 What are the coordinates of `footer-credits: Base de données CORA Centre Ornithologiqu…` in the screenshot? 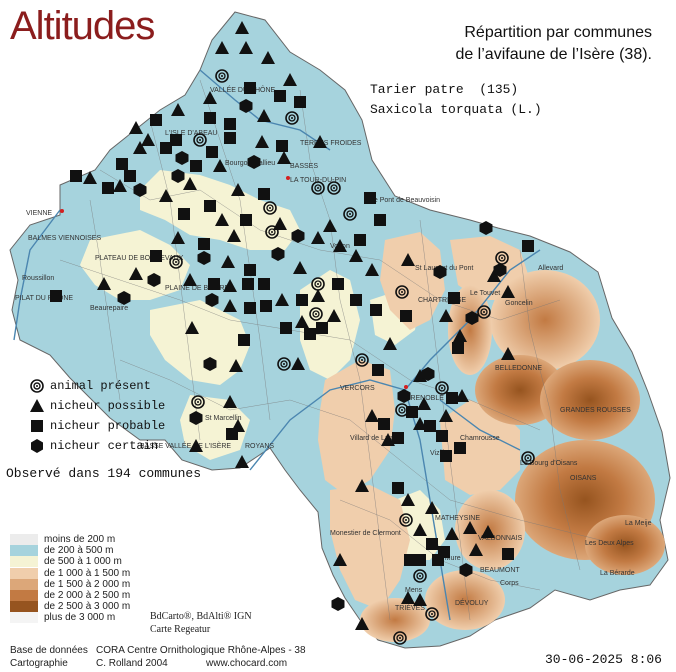 It's located at (158, 657).